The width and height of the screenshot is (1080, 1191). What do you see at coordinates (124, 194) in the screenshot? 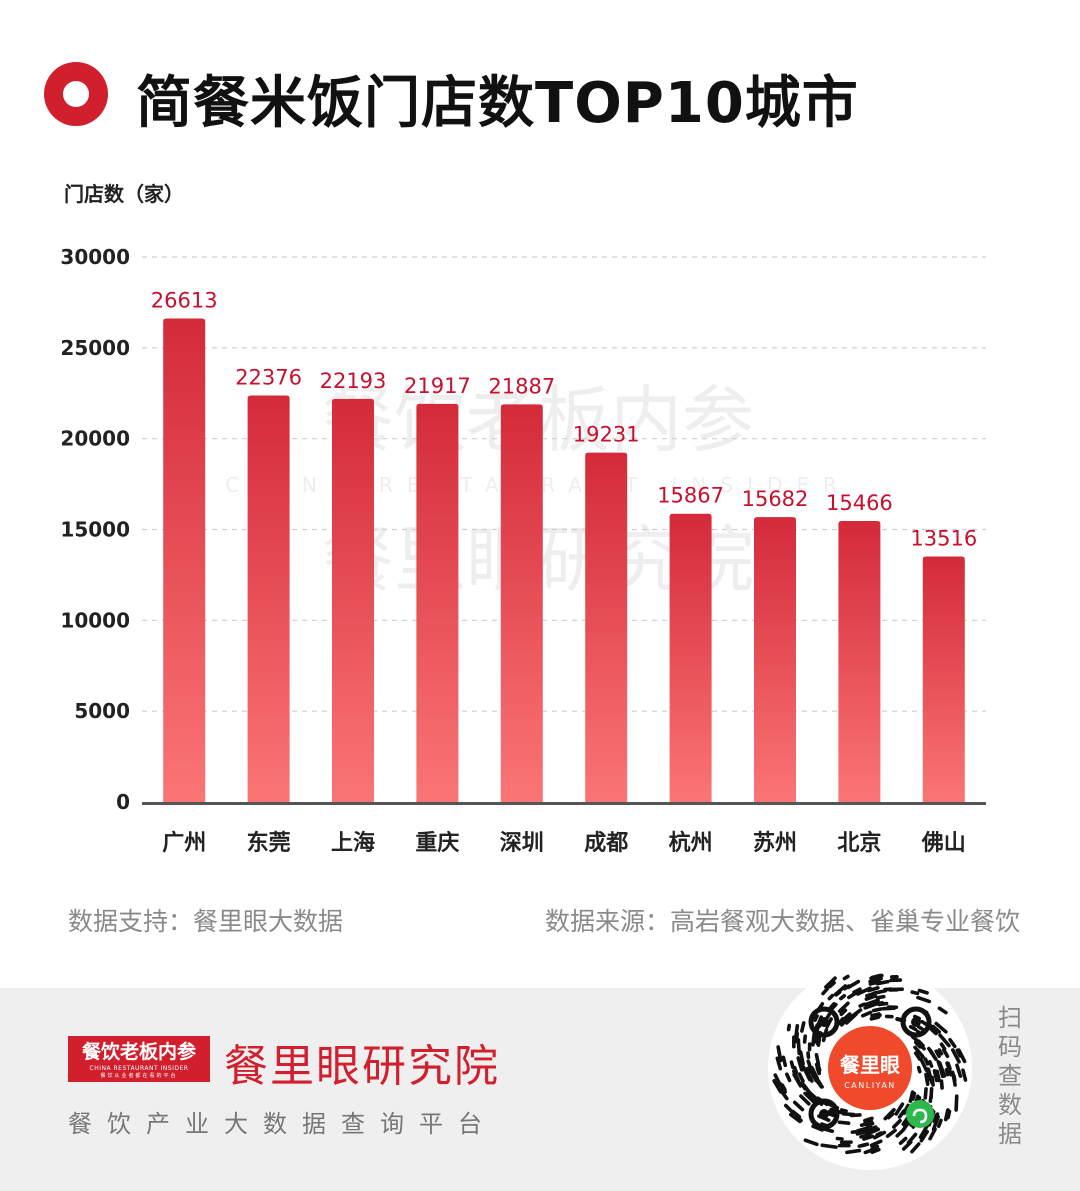
I see `y-axis-label: 门店数（家）` at bounding box center [124, 194].